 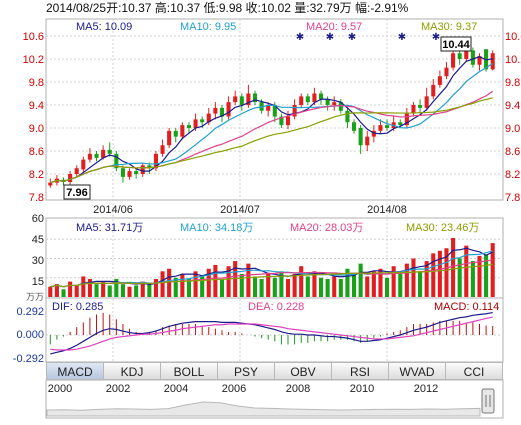 What do you see at coordinates (360, 371) in the screenshot?
I see `tab-rsi: RSI` at bounding box center [360, 371].